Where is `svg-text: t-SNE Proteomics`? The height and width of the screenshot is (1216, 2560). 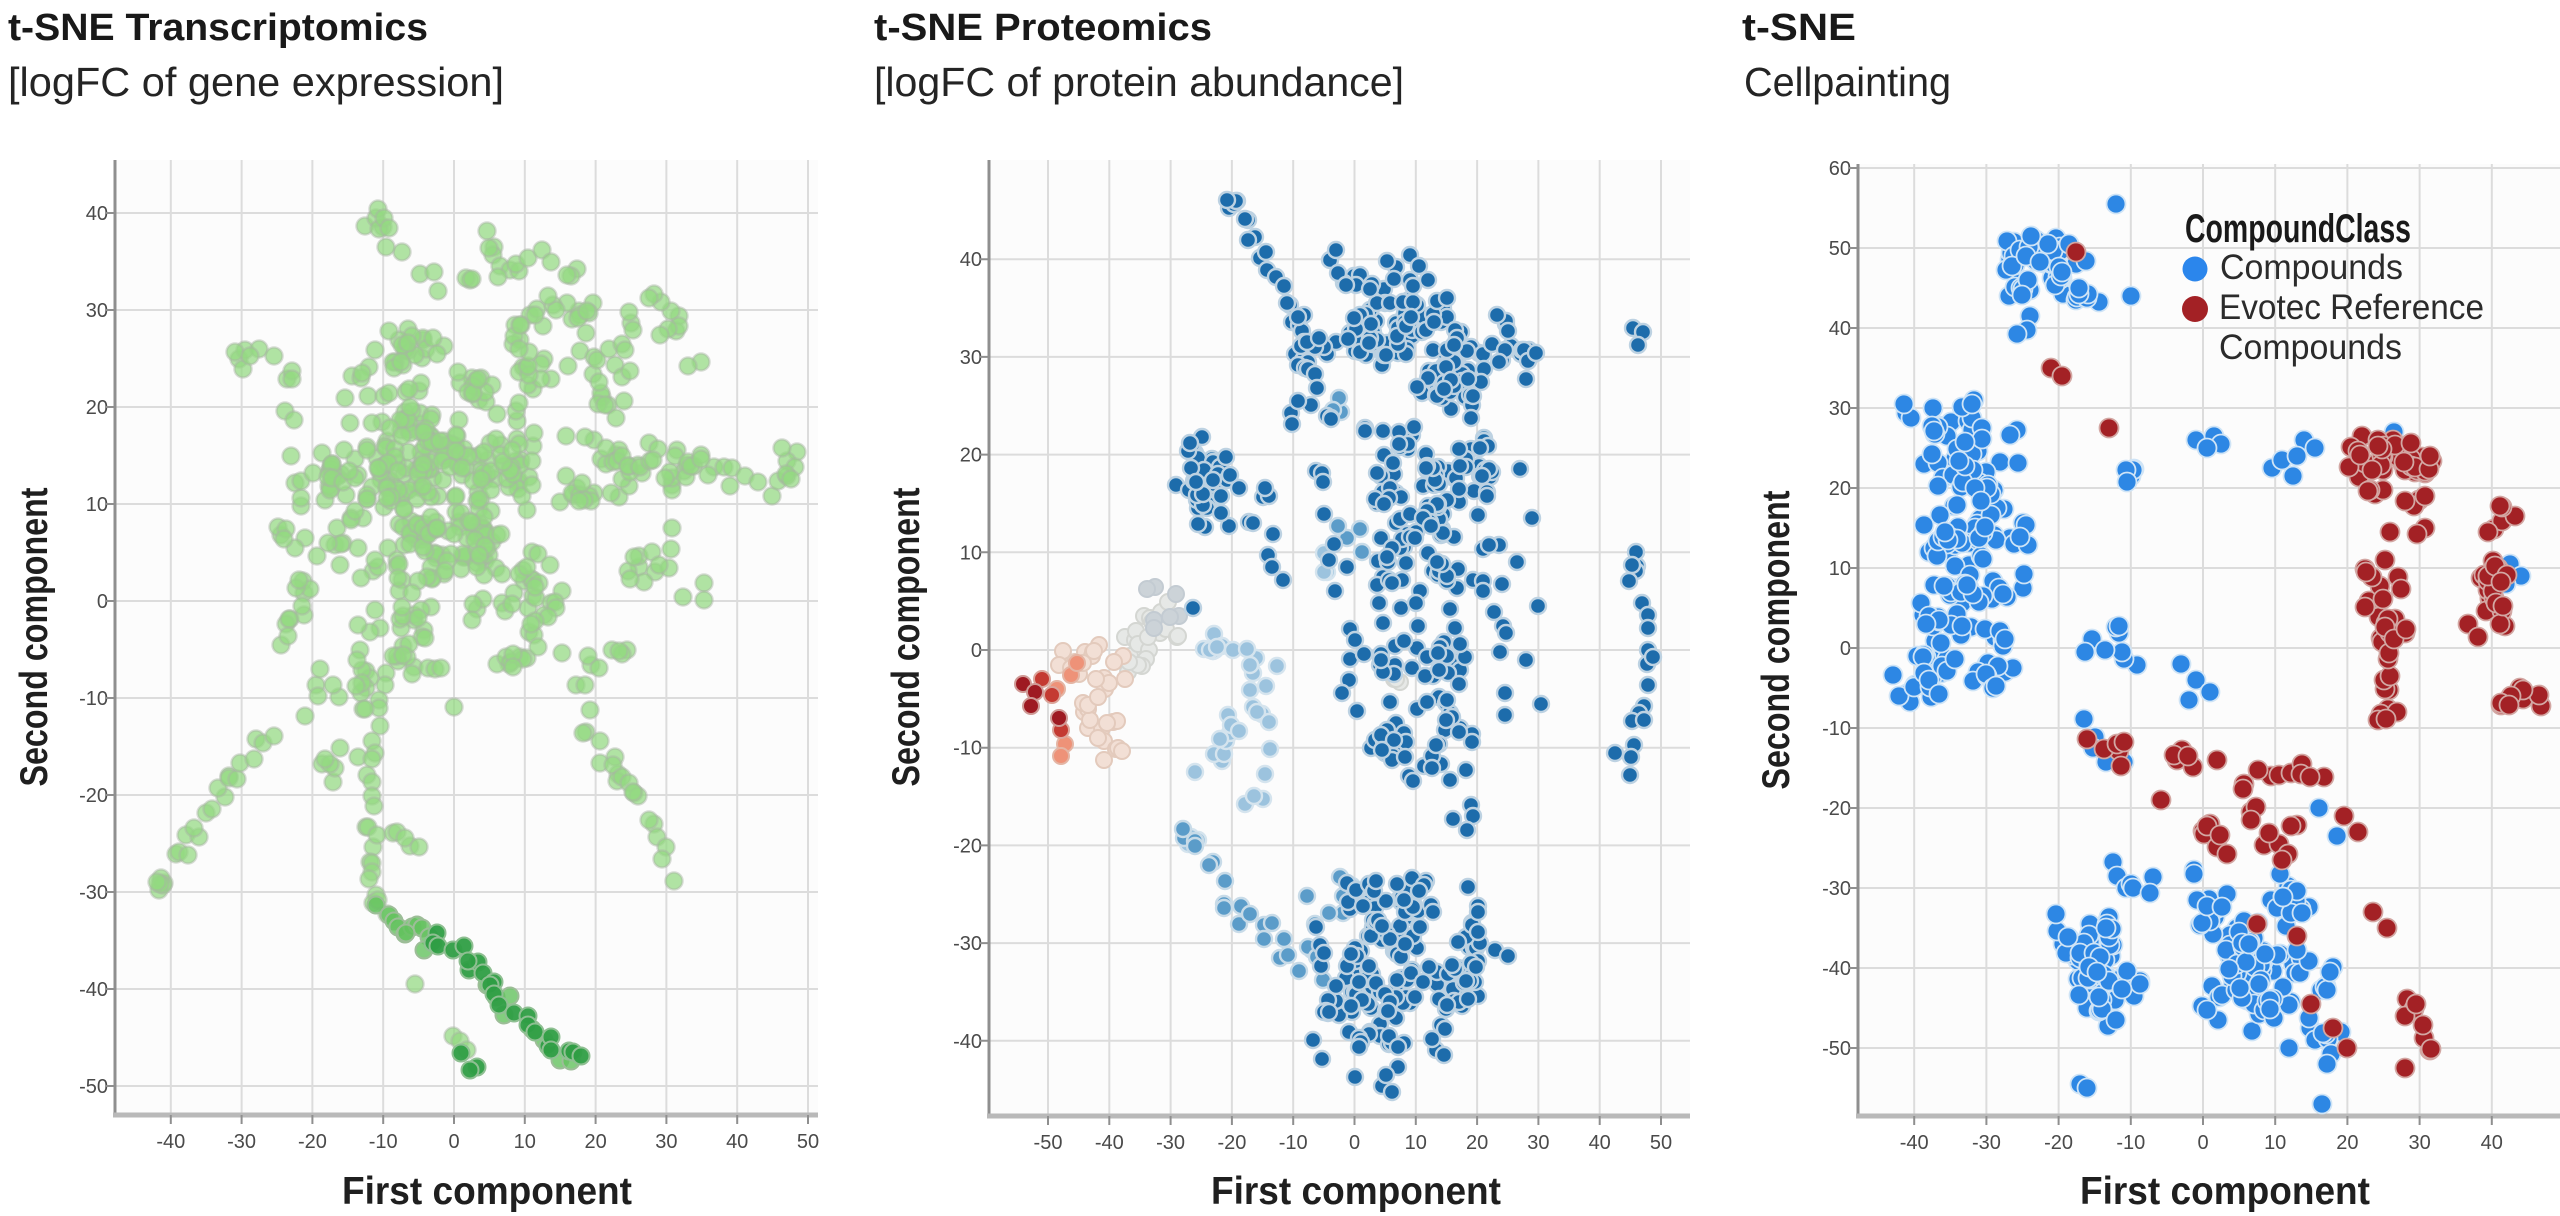 svg-text: t-SNE Proteomics is located at coordinates (1043, 28).